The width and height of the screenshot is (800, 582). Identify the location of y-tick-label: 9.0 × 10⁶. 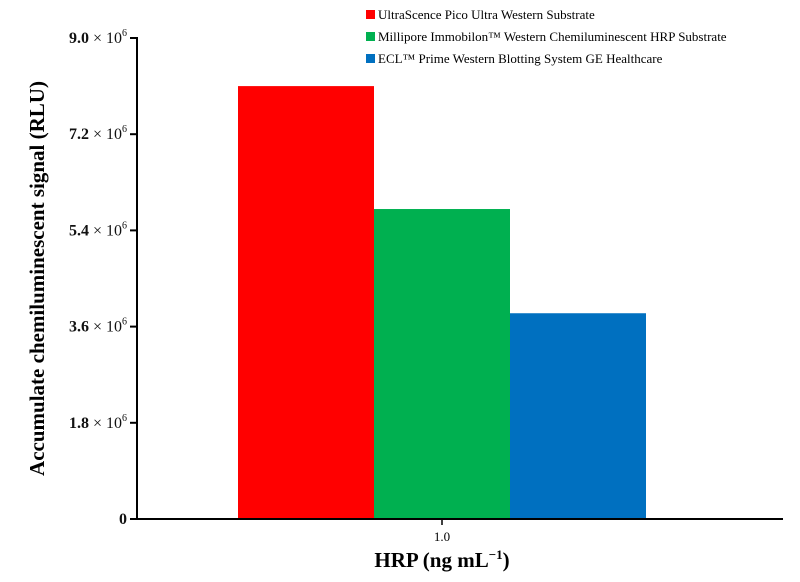
(98, 37).